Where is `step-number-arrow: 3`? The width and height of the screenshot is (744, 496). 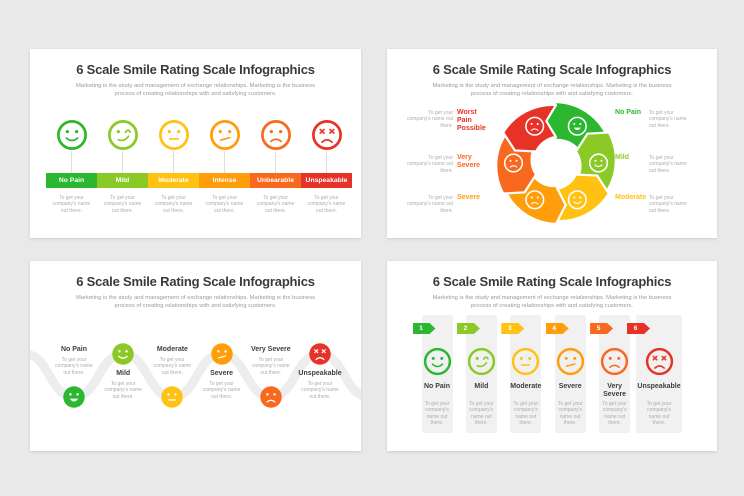 step-number-arrow: 3 is located at coordinates (513, 328).